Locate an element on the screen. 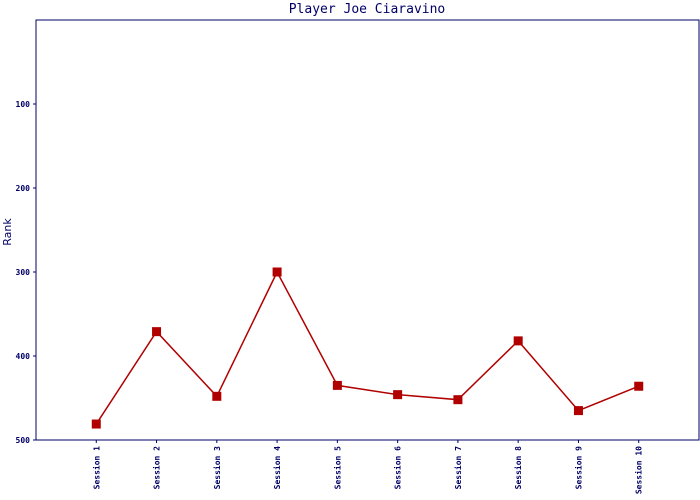 The height and width of the screenshot is (500, 700). y-tick-label: 500 is located at coordinates (23, 440).